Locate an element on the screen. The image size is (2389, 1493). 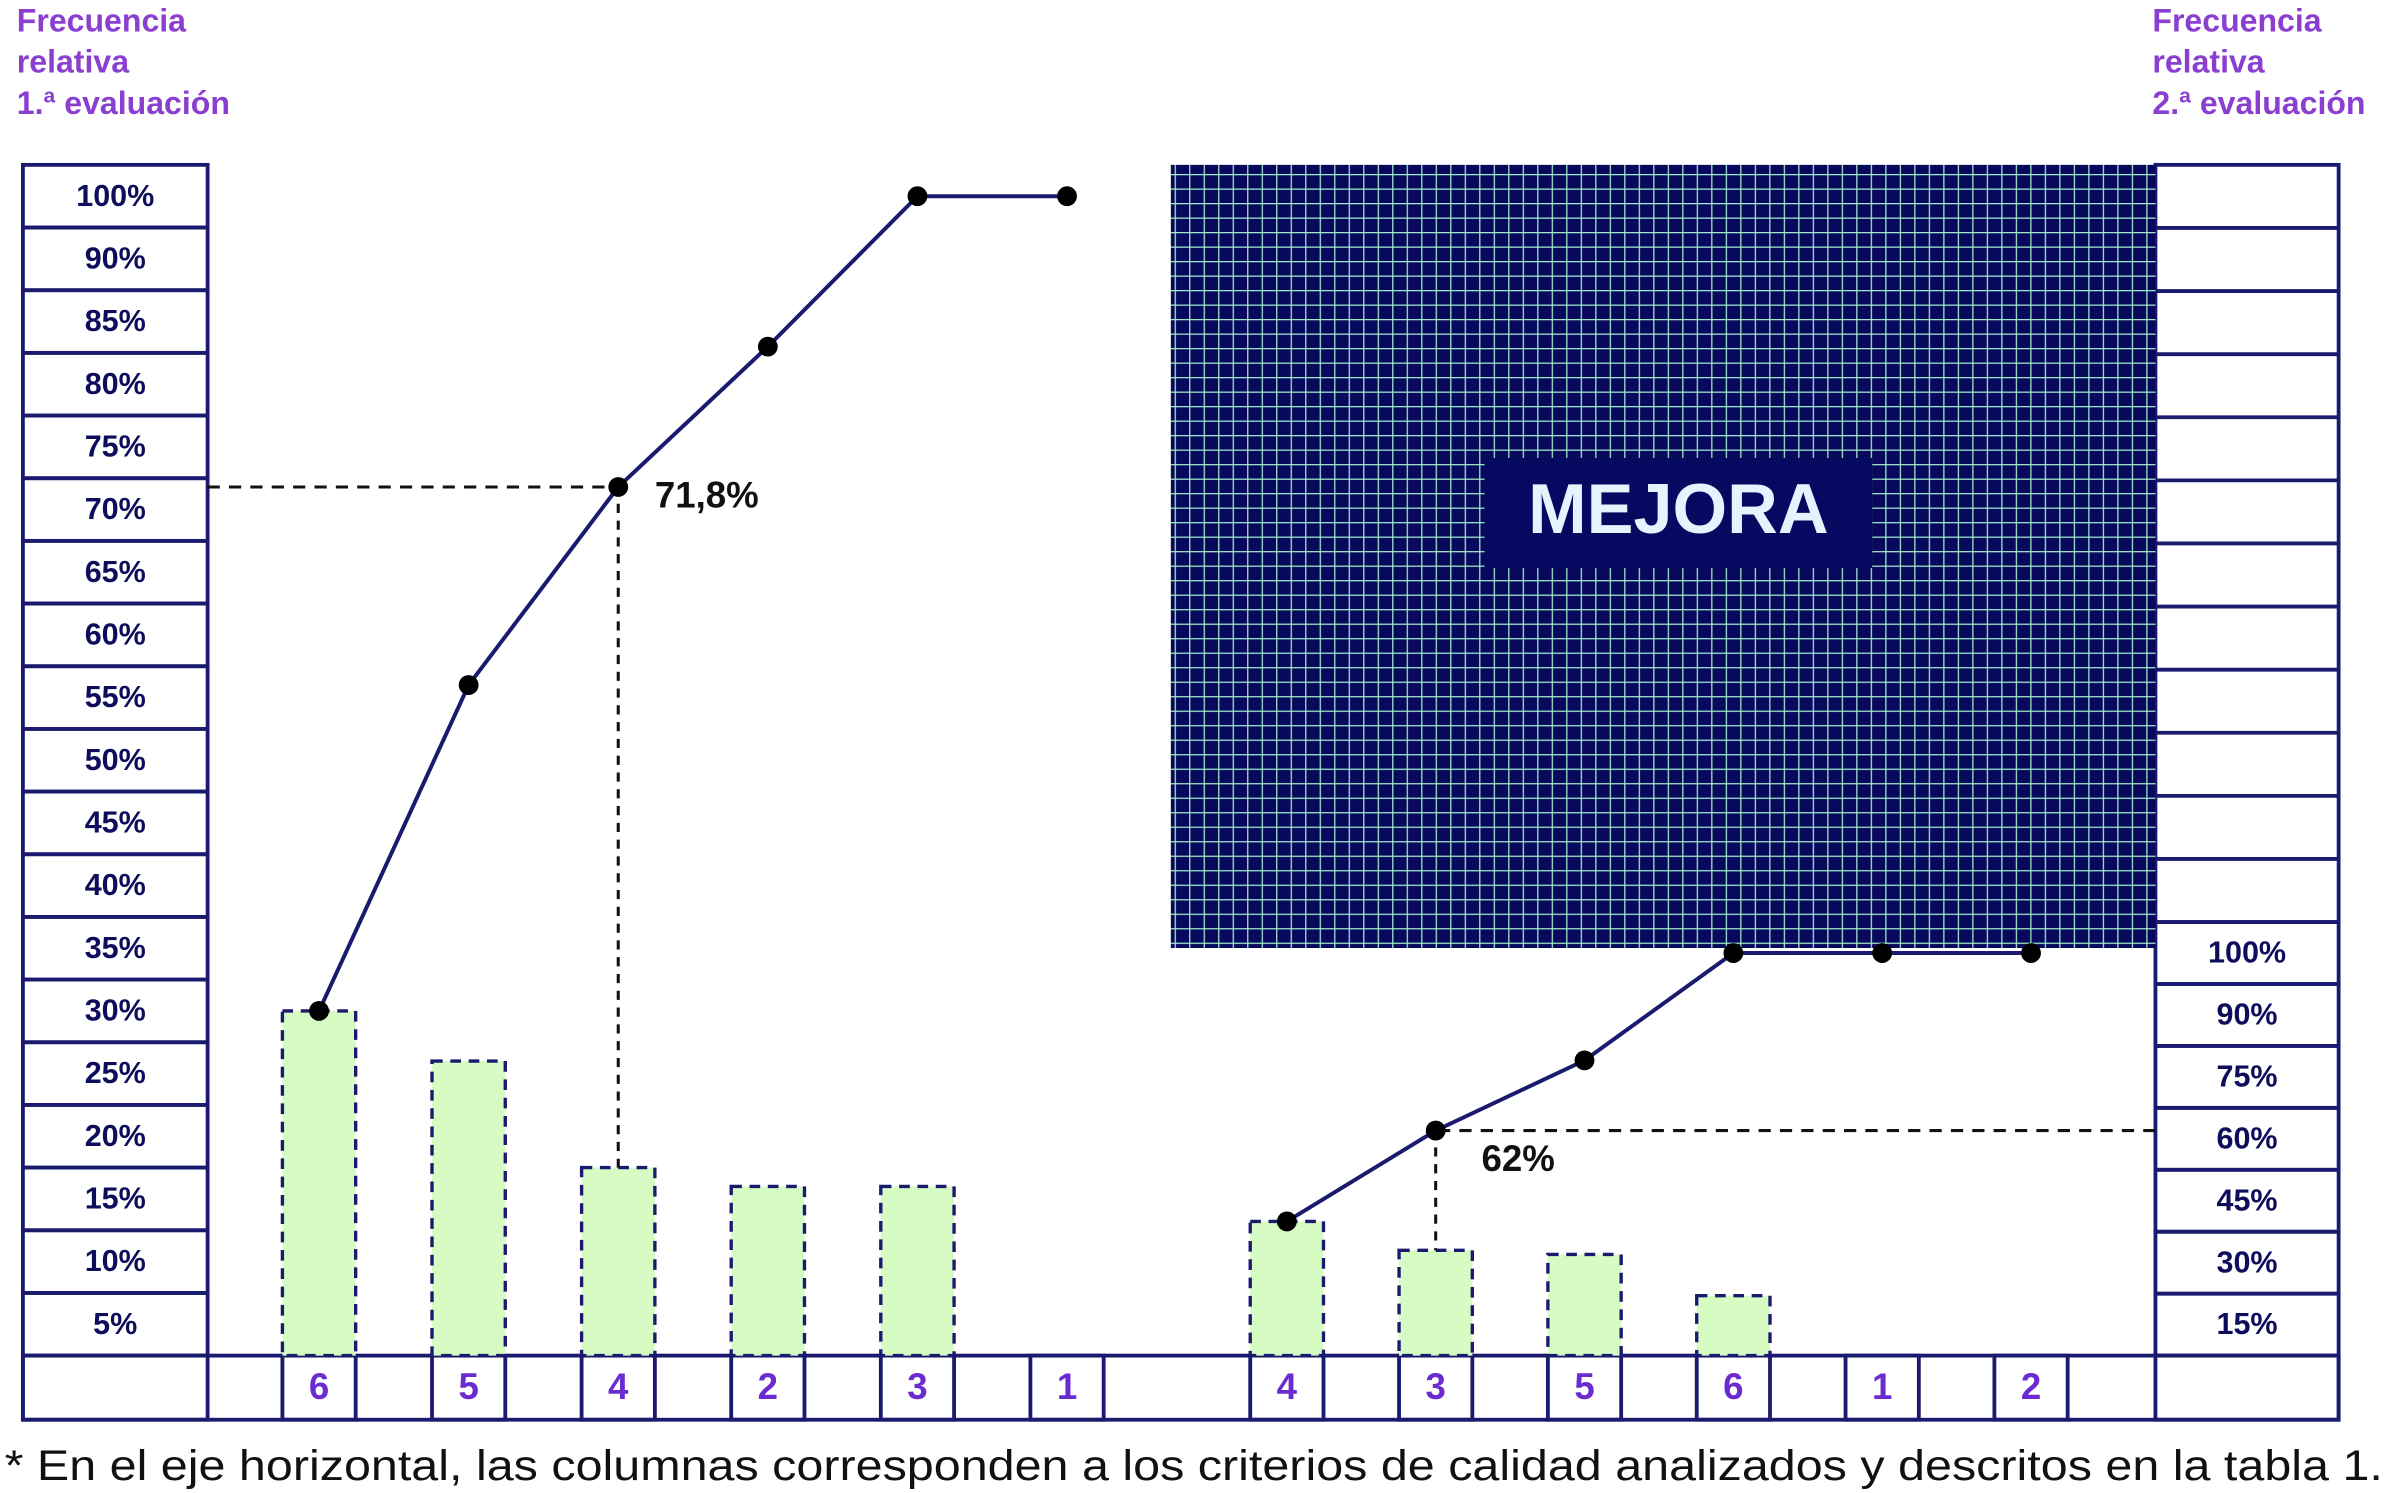
highlight-label-box is located at coordinates (1678, 512).